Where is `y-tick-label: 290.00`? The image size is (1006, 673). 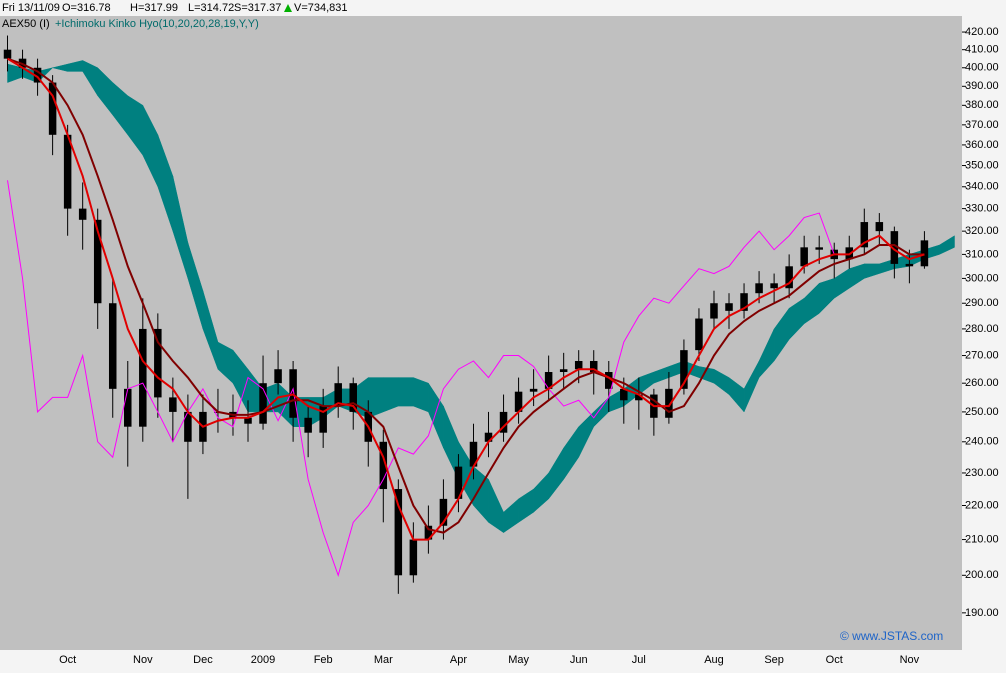
y-tick-label: 290.00 is located at coordinates (982, 303).